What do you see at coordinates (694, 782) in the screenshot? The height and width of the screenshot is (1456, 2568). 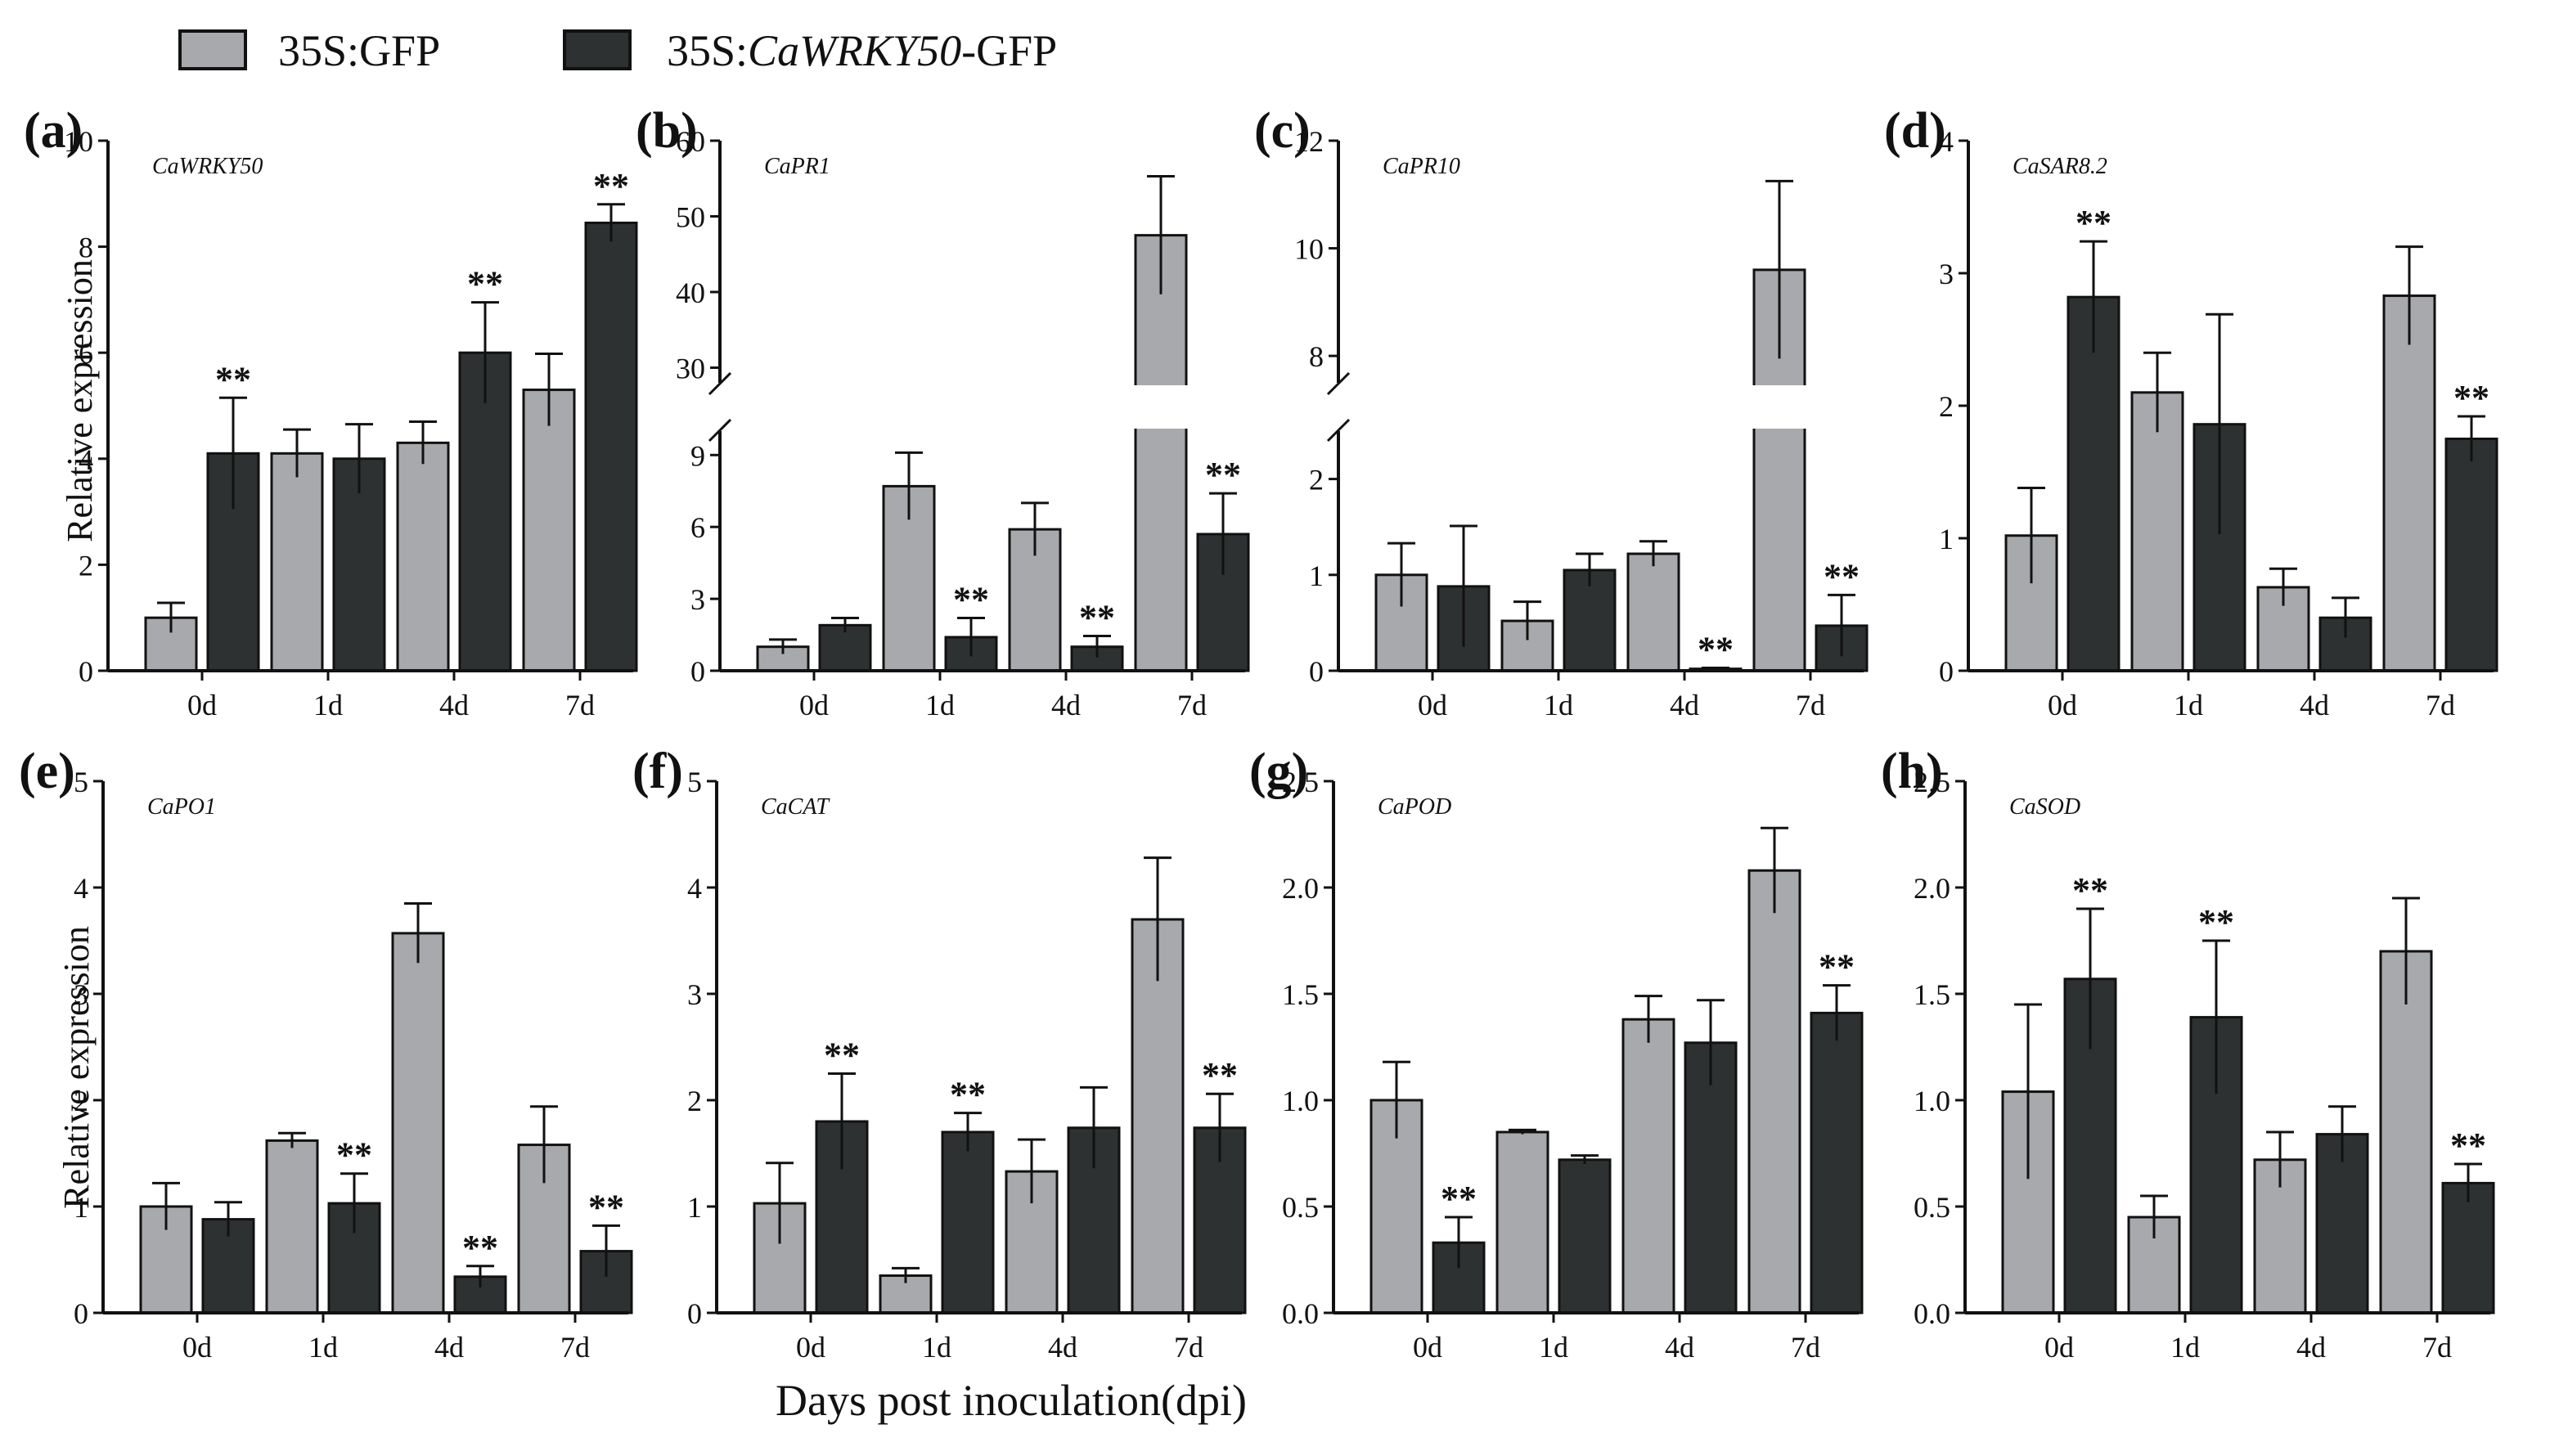 I see `y-tick-label: 5` at bounding box center [694, 782].